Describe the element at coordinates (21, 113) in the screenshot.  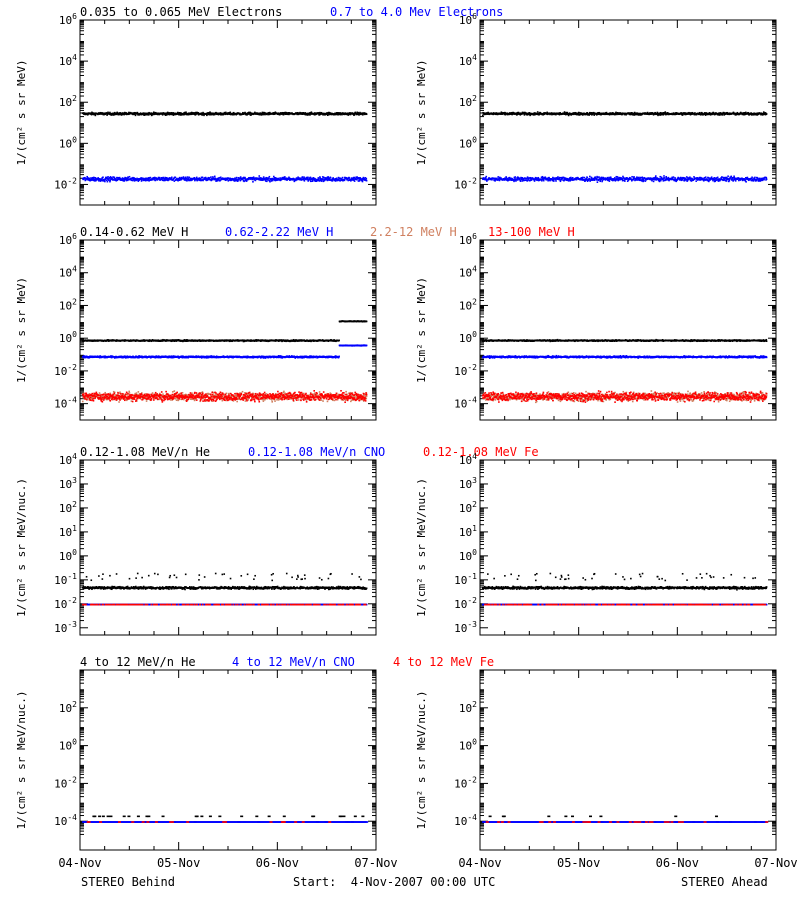
I see `y-axis-label: 1/(cm² s sr MeV)` at that location.